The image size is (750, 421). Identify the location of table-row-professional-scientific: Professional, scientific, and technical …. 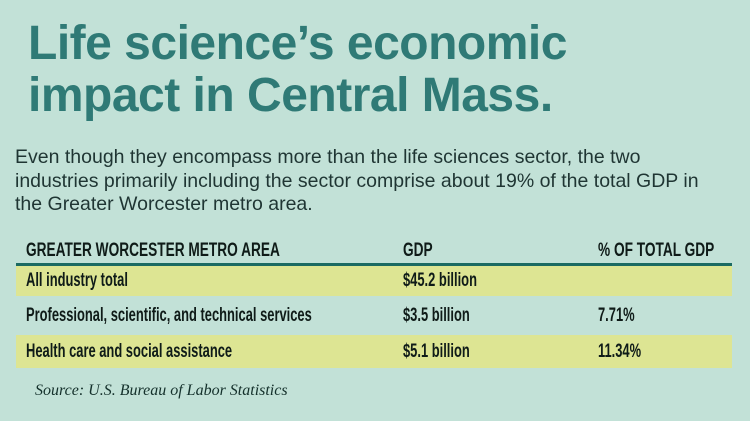
(374, 315).